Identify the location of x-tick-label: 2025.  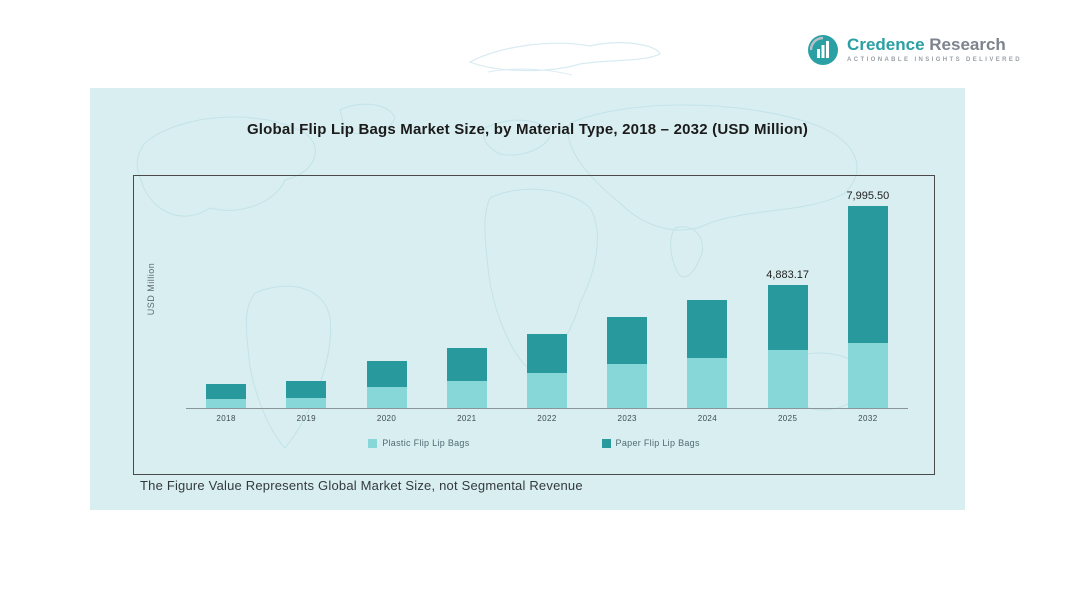
(787, 418).